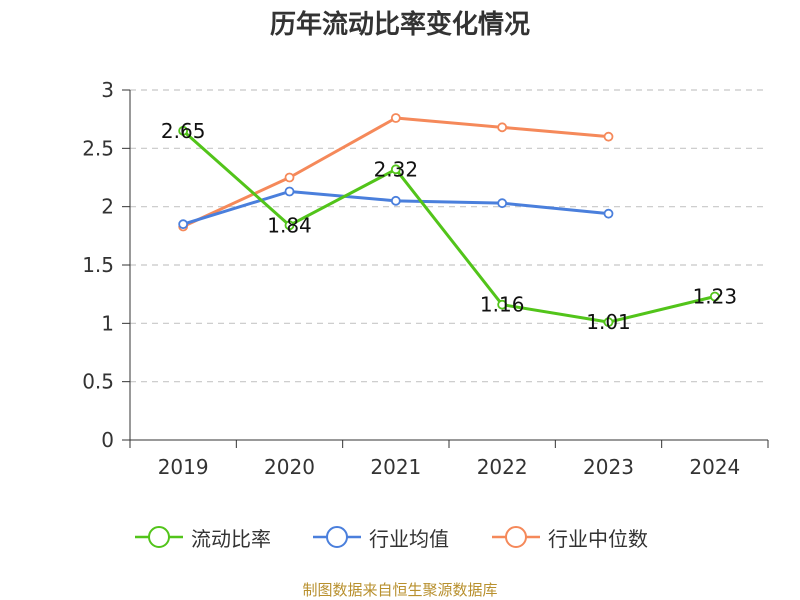  I want to click on legend-label: 行业均值, so click(409, 538).